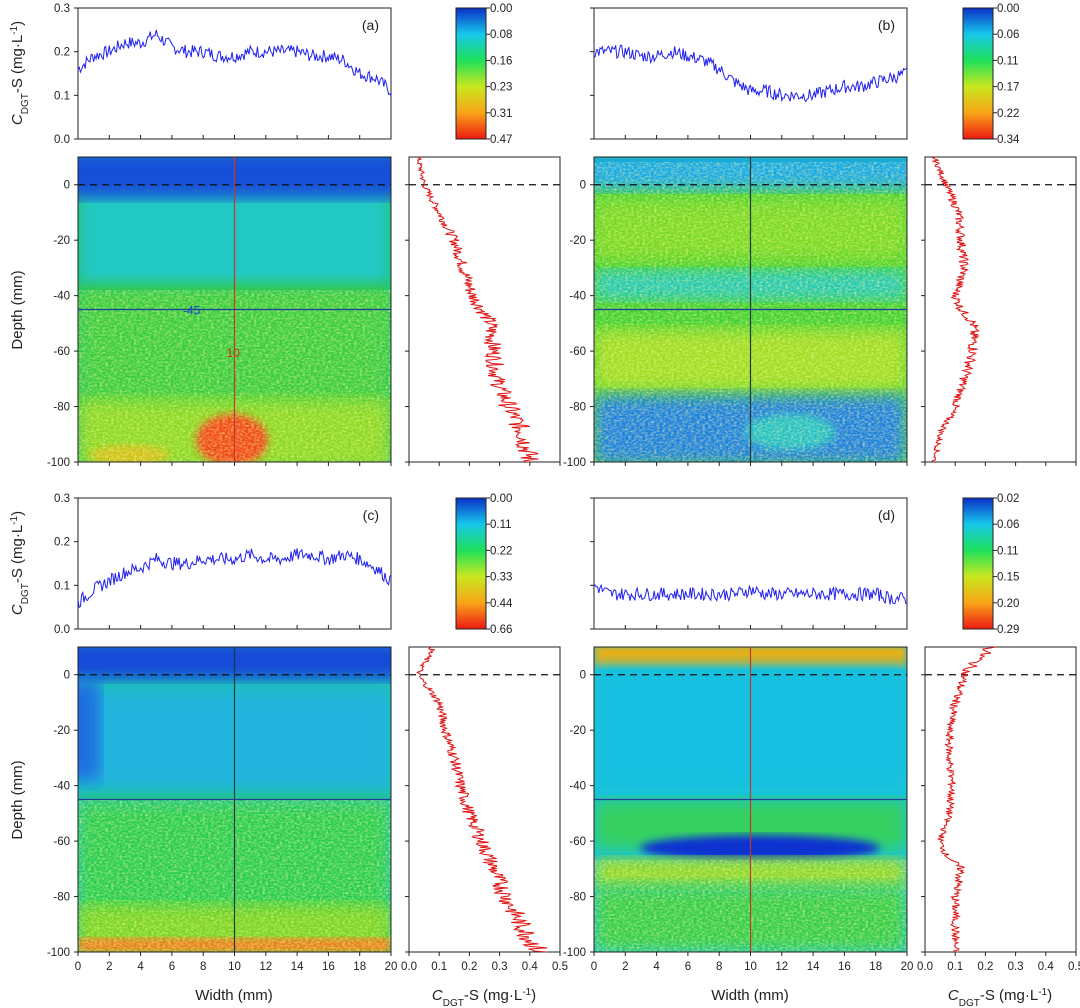  Describe the element at coordinates (501, 88) in the screenshot. I see `colorbar-tick-label-a: 0.23` at that location.